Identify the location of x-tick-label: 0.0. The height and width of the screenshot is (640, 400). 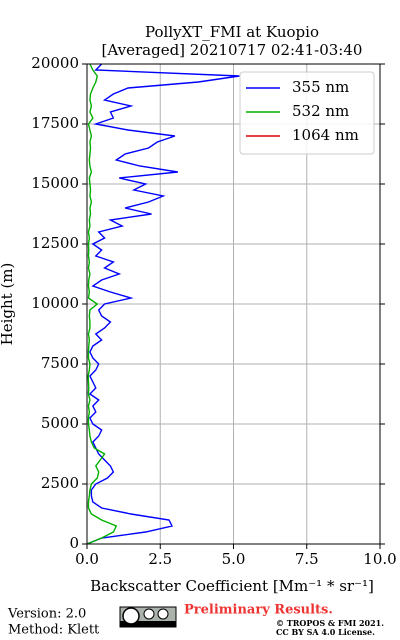
(87, 559).